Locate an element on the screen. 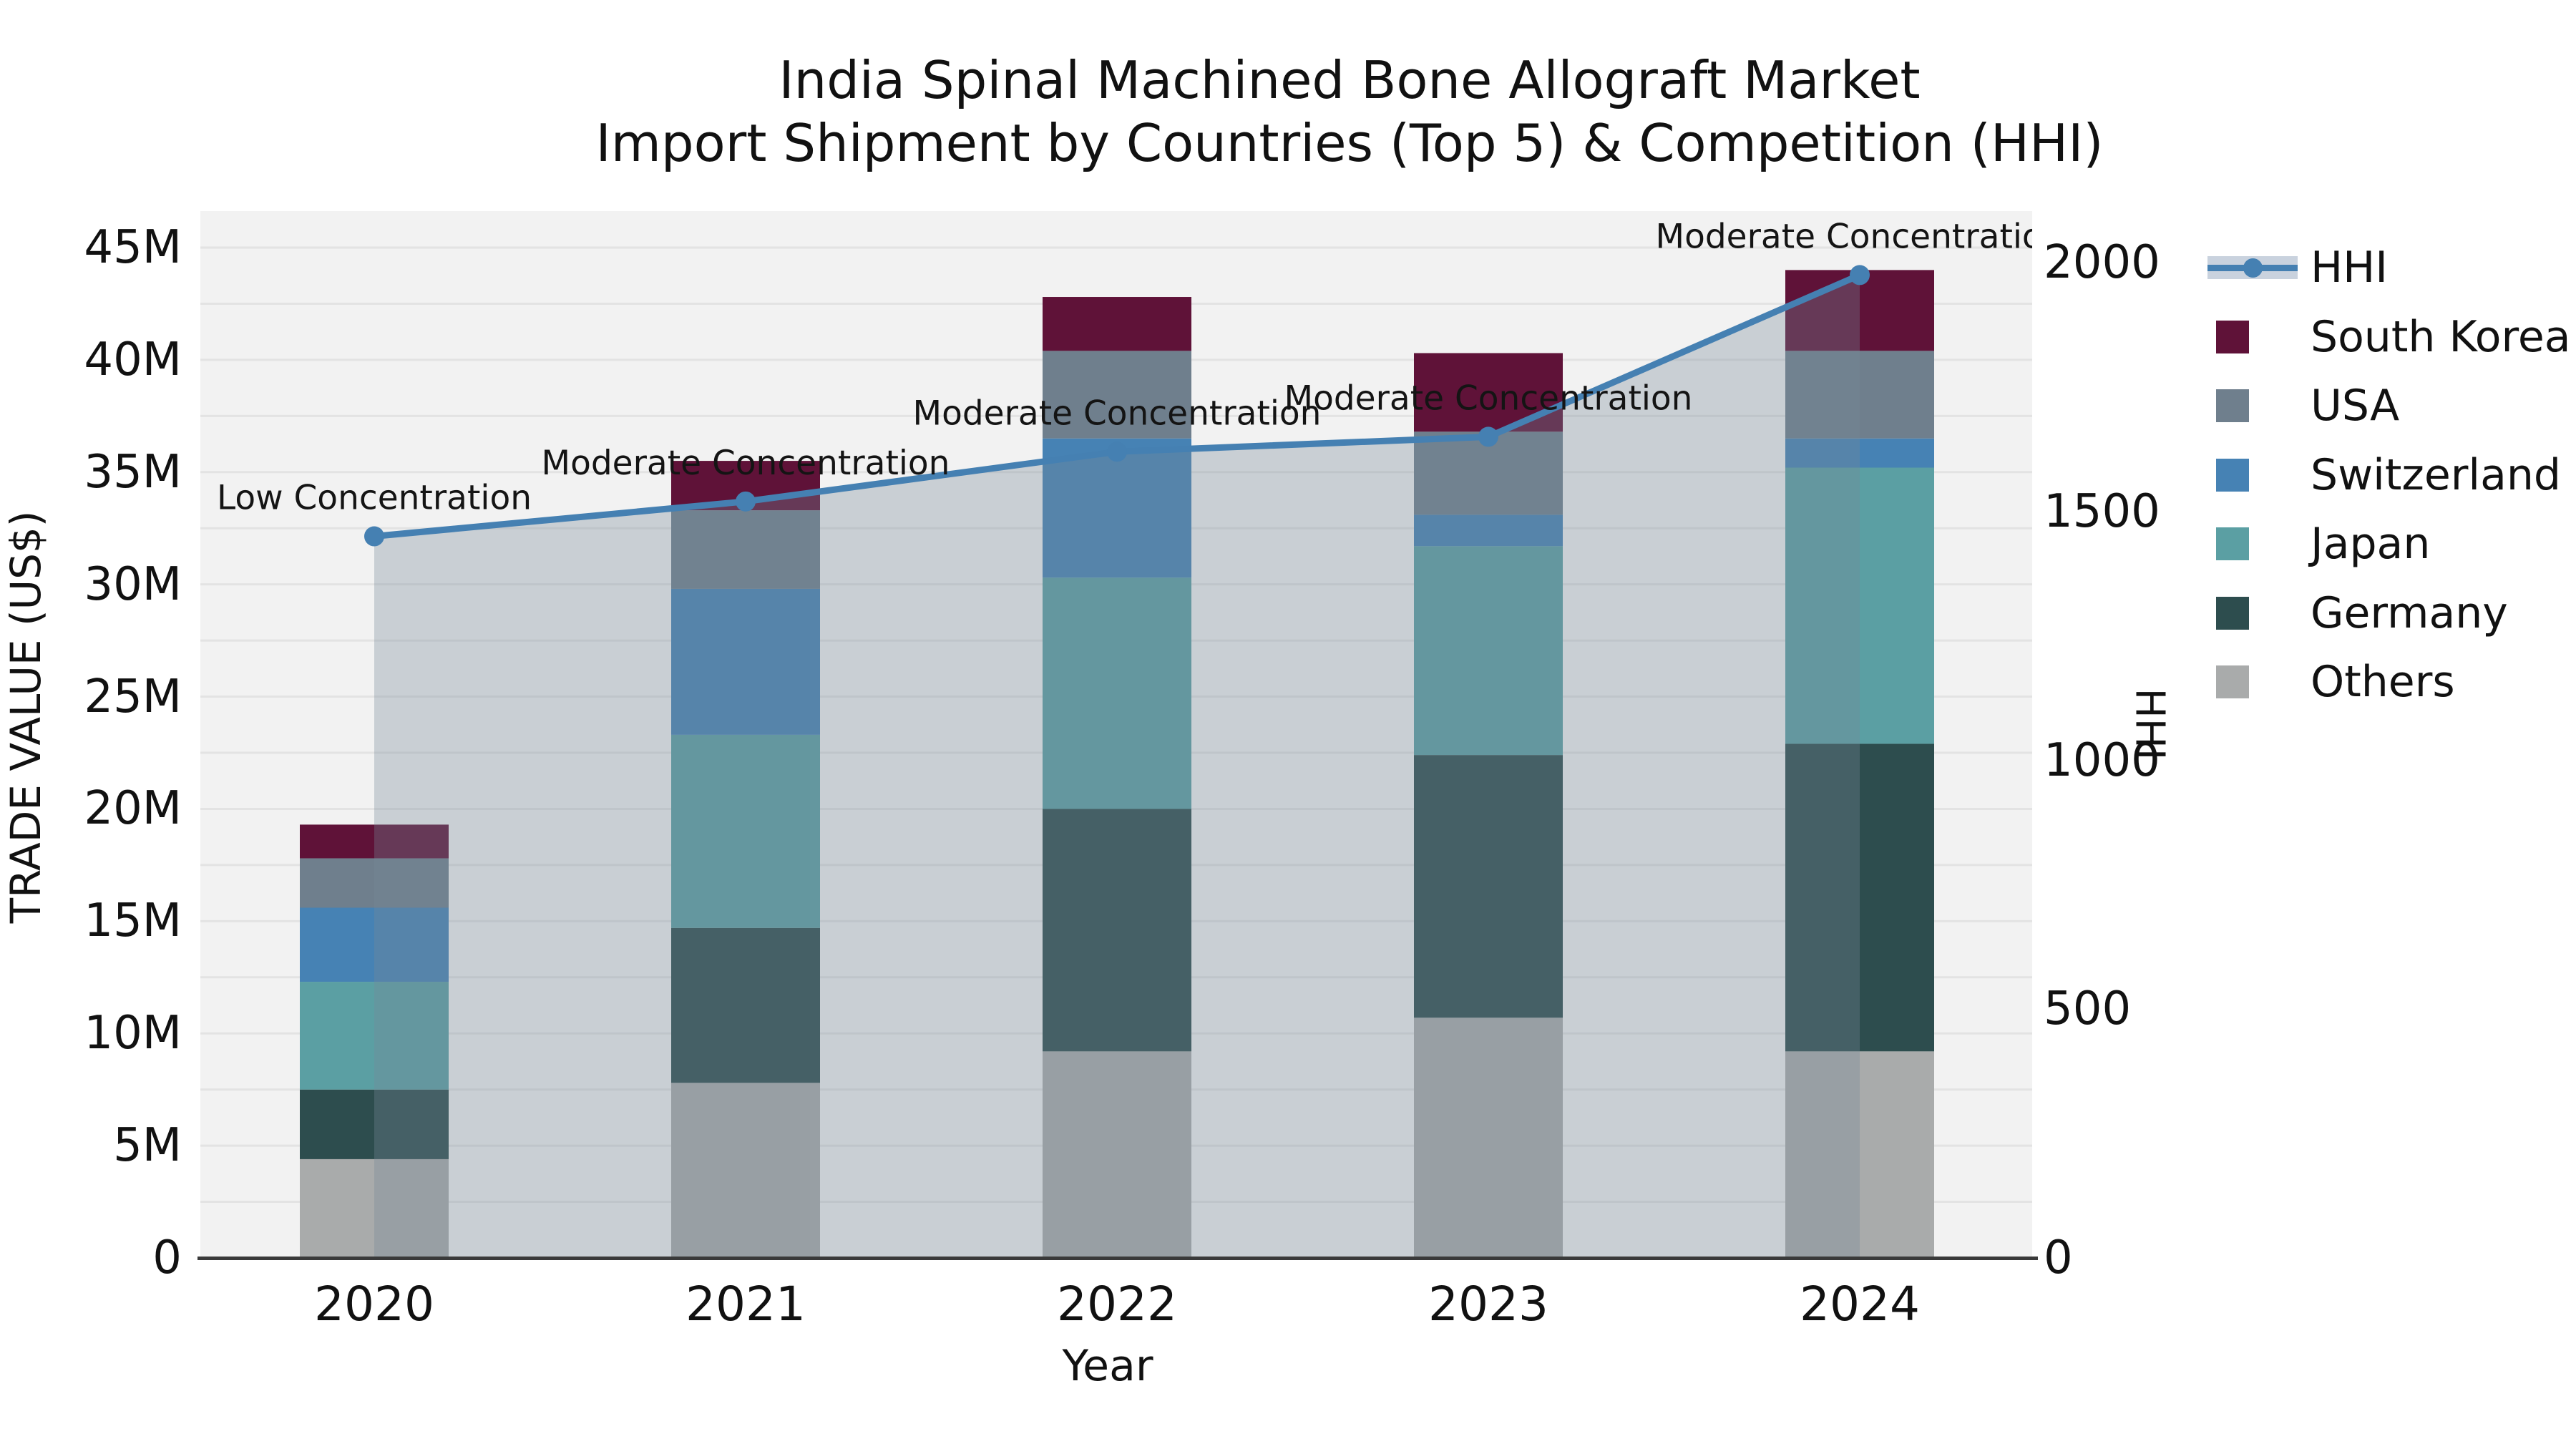  x-axis-spine is located at coordinates (1117, 1258).